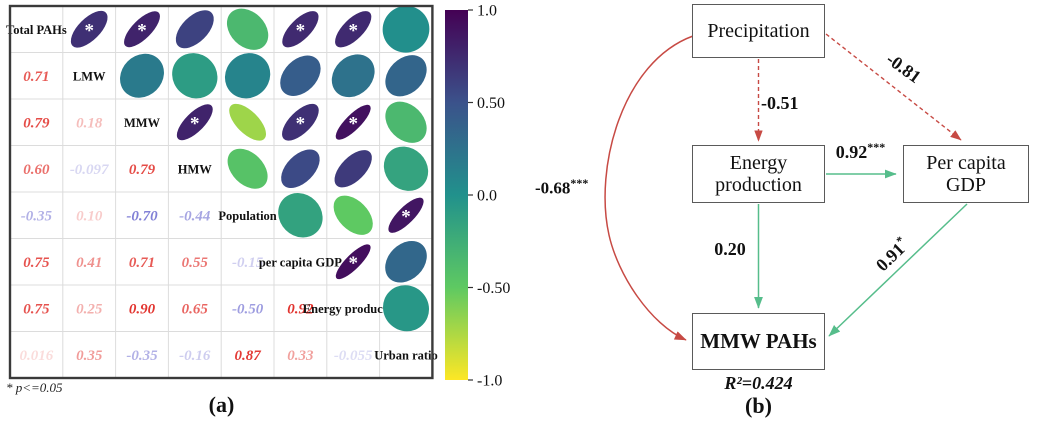 This screenshot has height=421, width=1038. What do you see at coordinates (195, 263) in the screenshot?
I see `corr-cell-value: 0.55` at bounding box center [195, 263].